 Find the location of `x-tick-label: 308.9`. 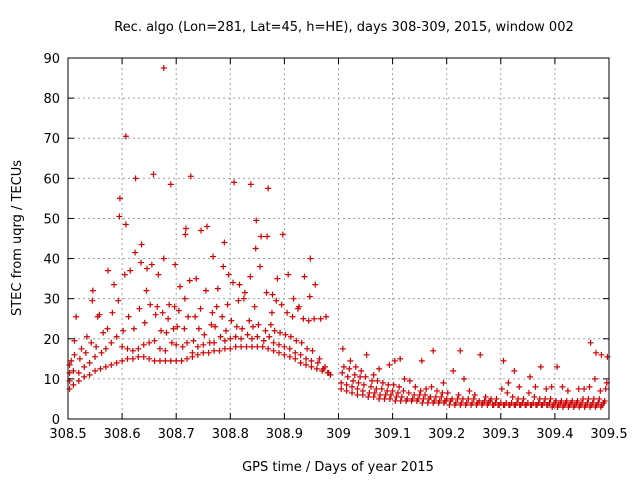

x-tick-label: 308.9 is located at coordinates (284, 434).